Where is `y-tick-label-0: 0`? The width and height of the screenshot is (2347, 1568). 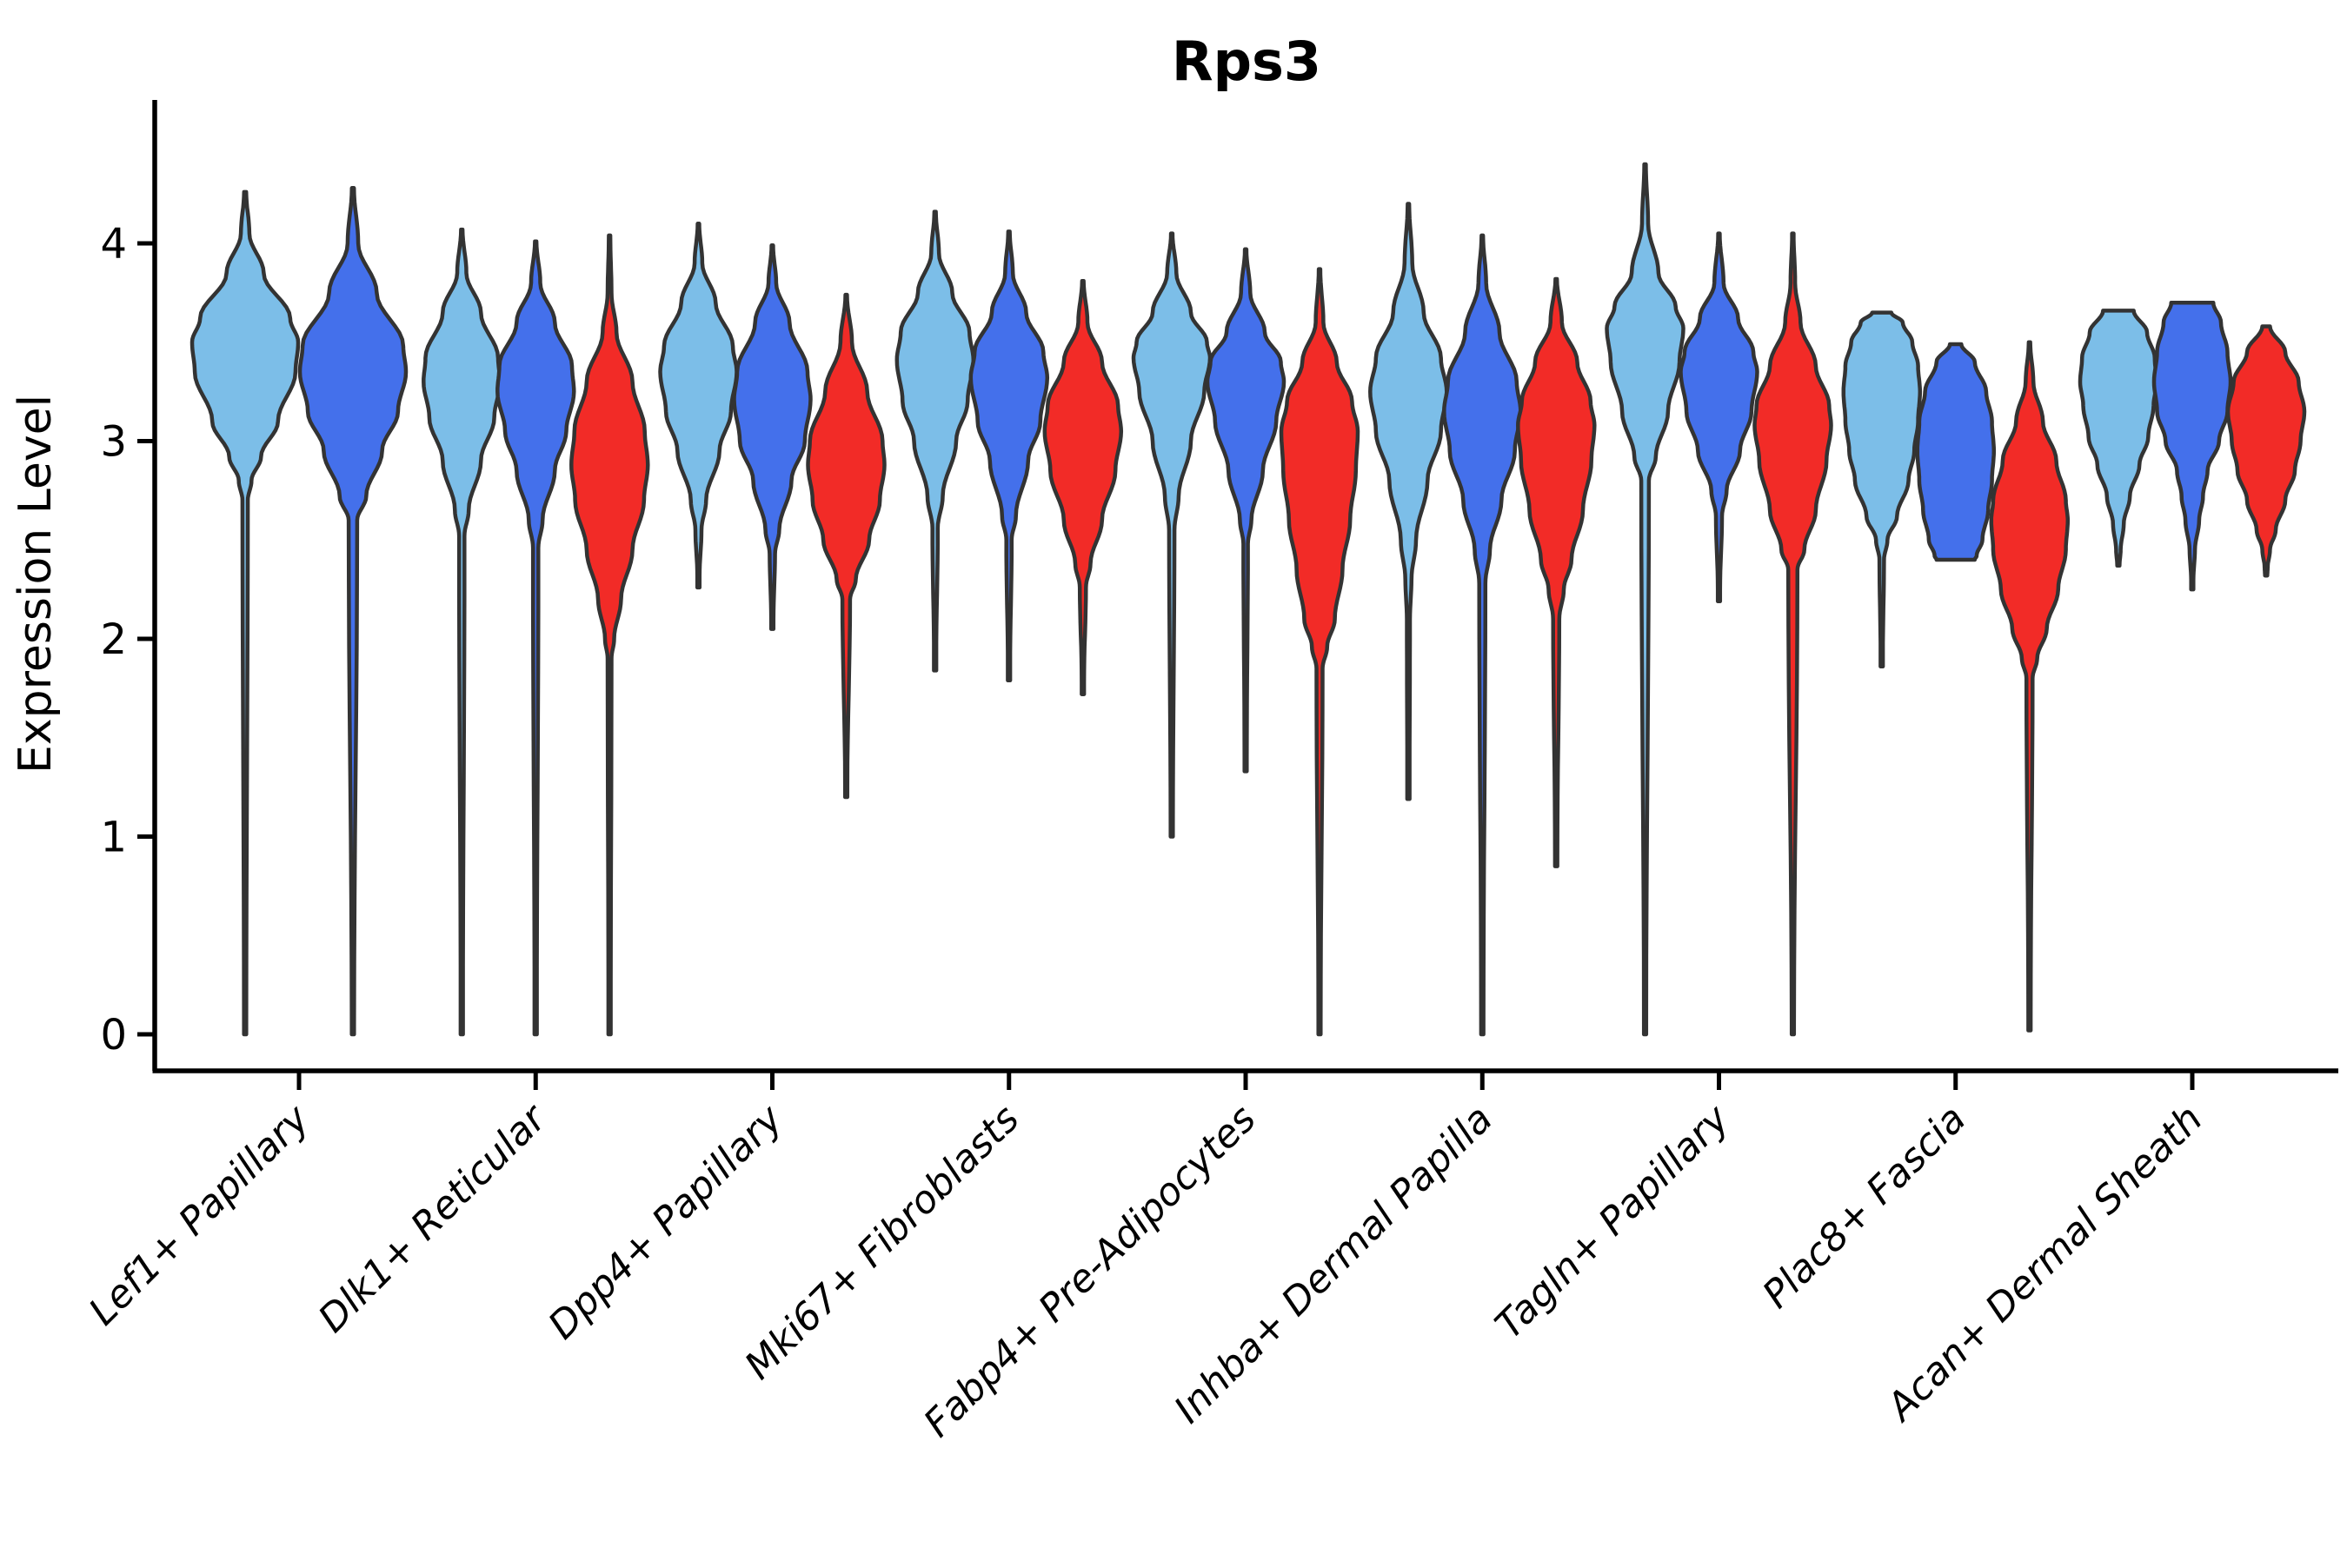 y-tick-label-0: 0 is located at coordinates (114, 1035).